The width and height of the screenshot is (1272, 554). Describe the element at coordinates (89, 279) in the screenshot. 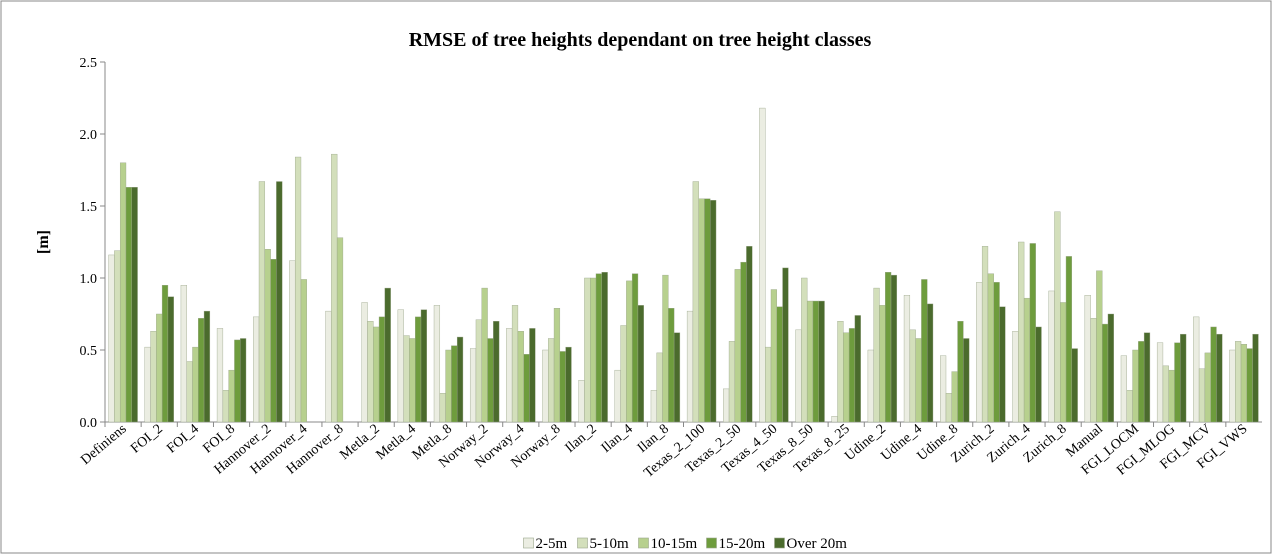

I see `y-tick-label: 1.0` at that location.